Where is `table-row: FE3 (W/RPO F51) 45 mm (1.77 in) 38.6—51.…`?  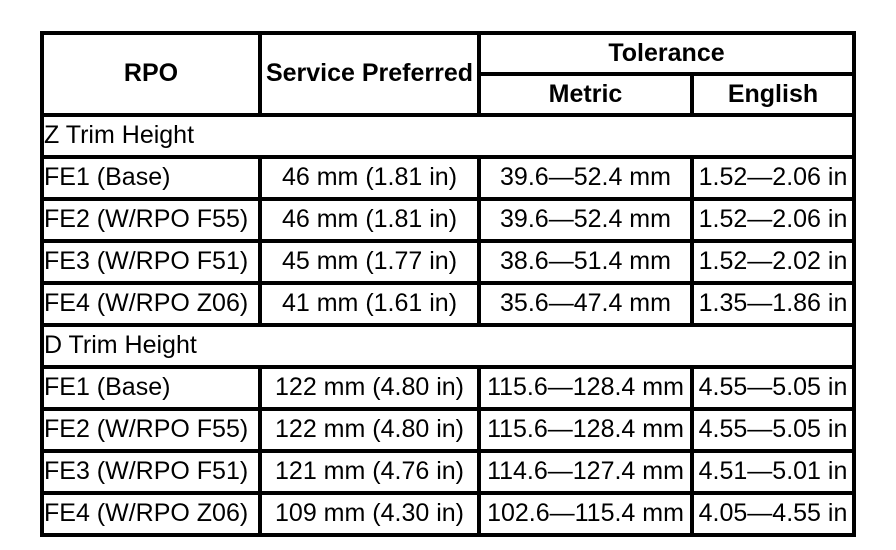 table-row: FE3 (W/RPO F51) 45 mm (1.77 in) 38.6—51.… is located at coordinates (448, 262).